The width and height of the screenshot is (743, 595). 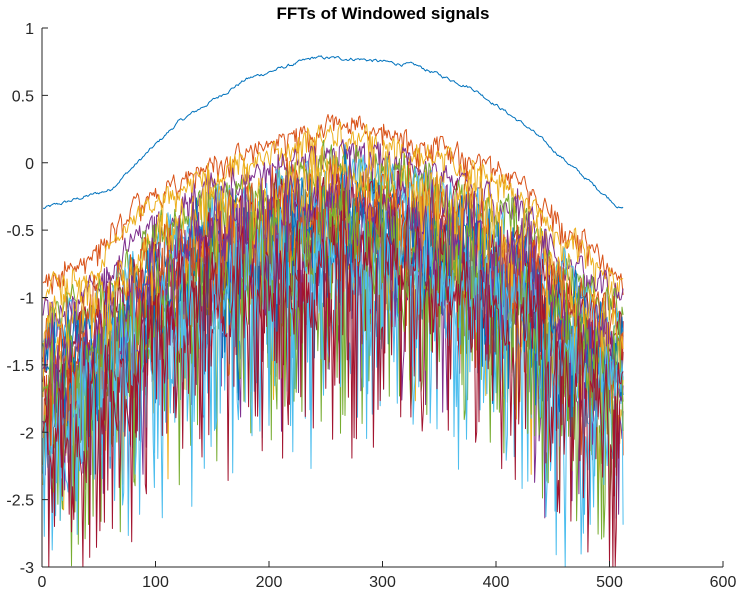 What do you see at coordinates (29, 29) in the screenshot?
I see `y-tick-label: 1` at bounding box center [29, 29].